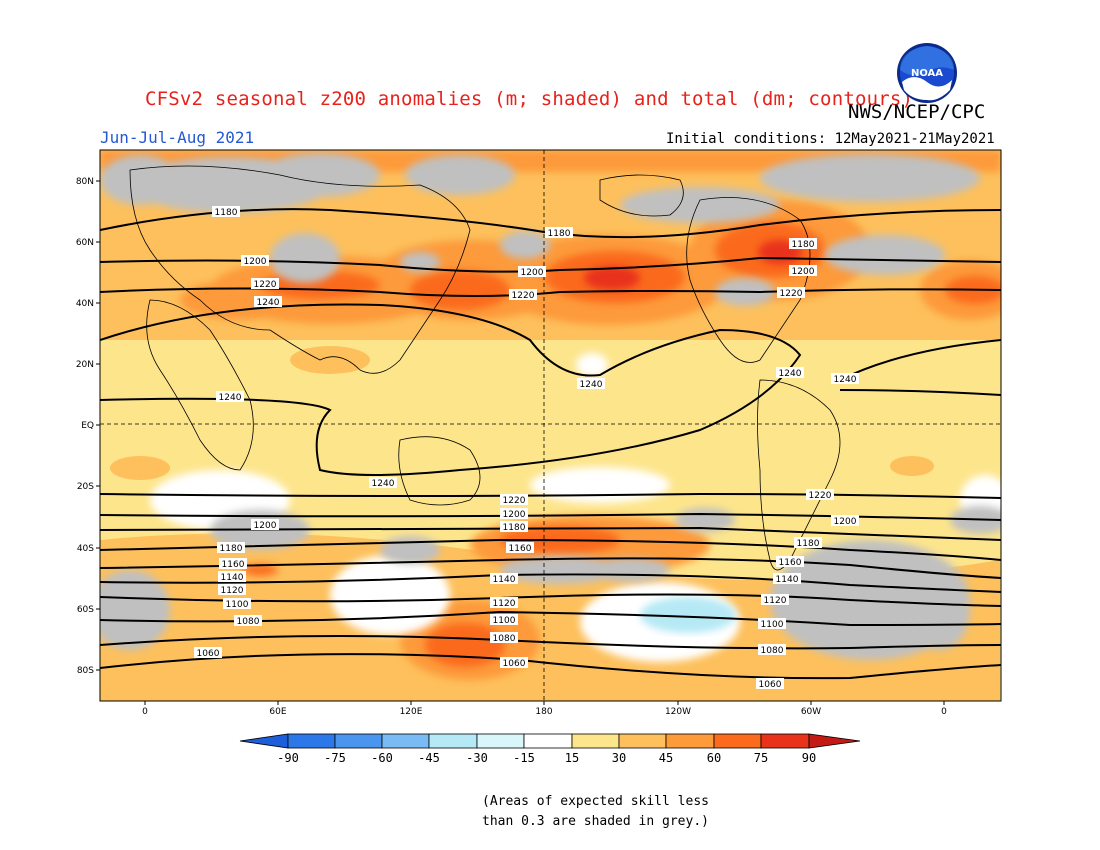  I want to click on agency-label: NWS/NCEP/CPC, so click(917, 112).